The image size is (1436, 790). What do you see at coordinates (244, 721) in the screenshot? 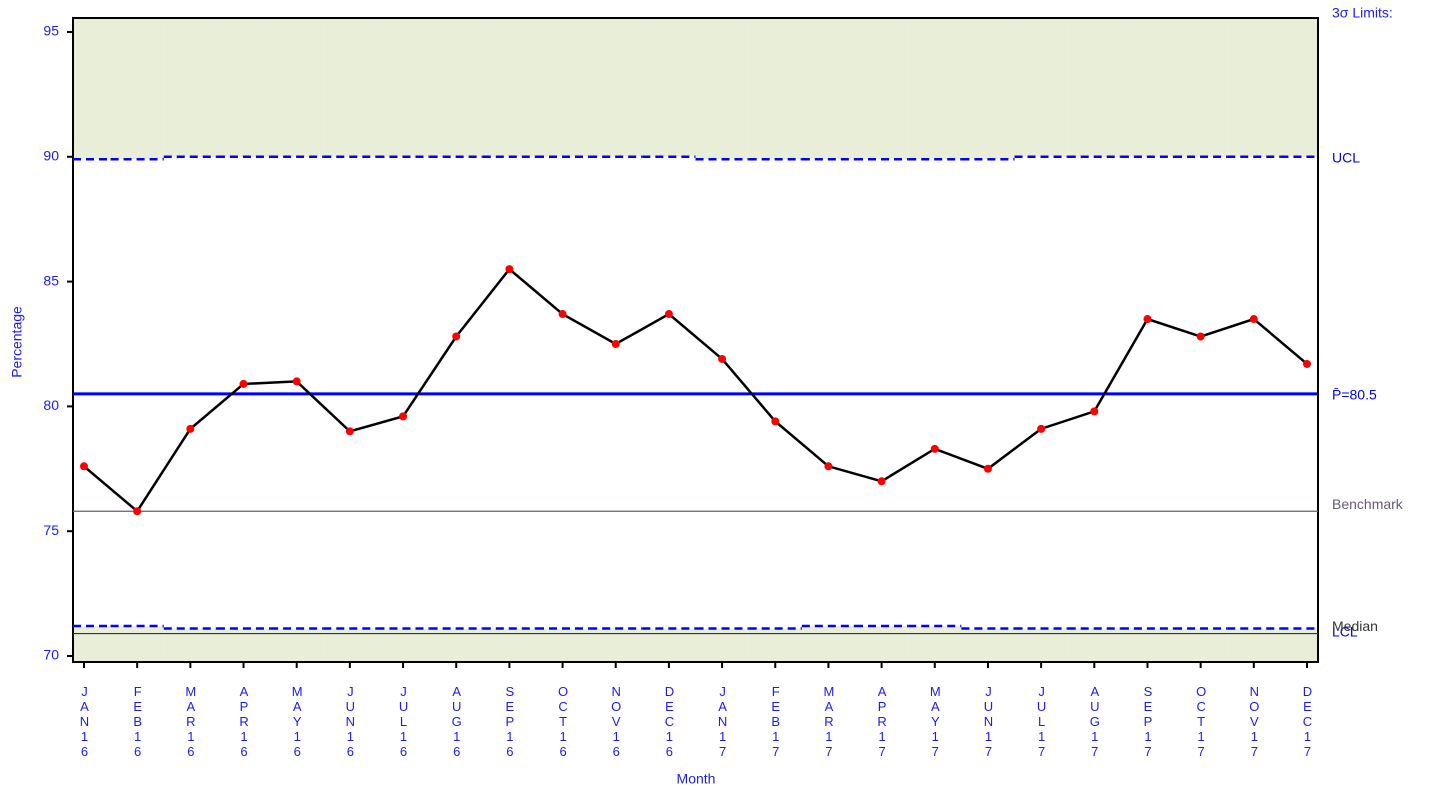
I see `x-tick-label: APR16` at bounding box center [244, 721].